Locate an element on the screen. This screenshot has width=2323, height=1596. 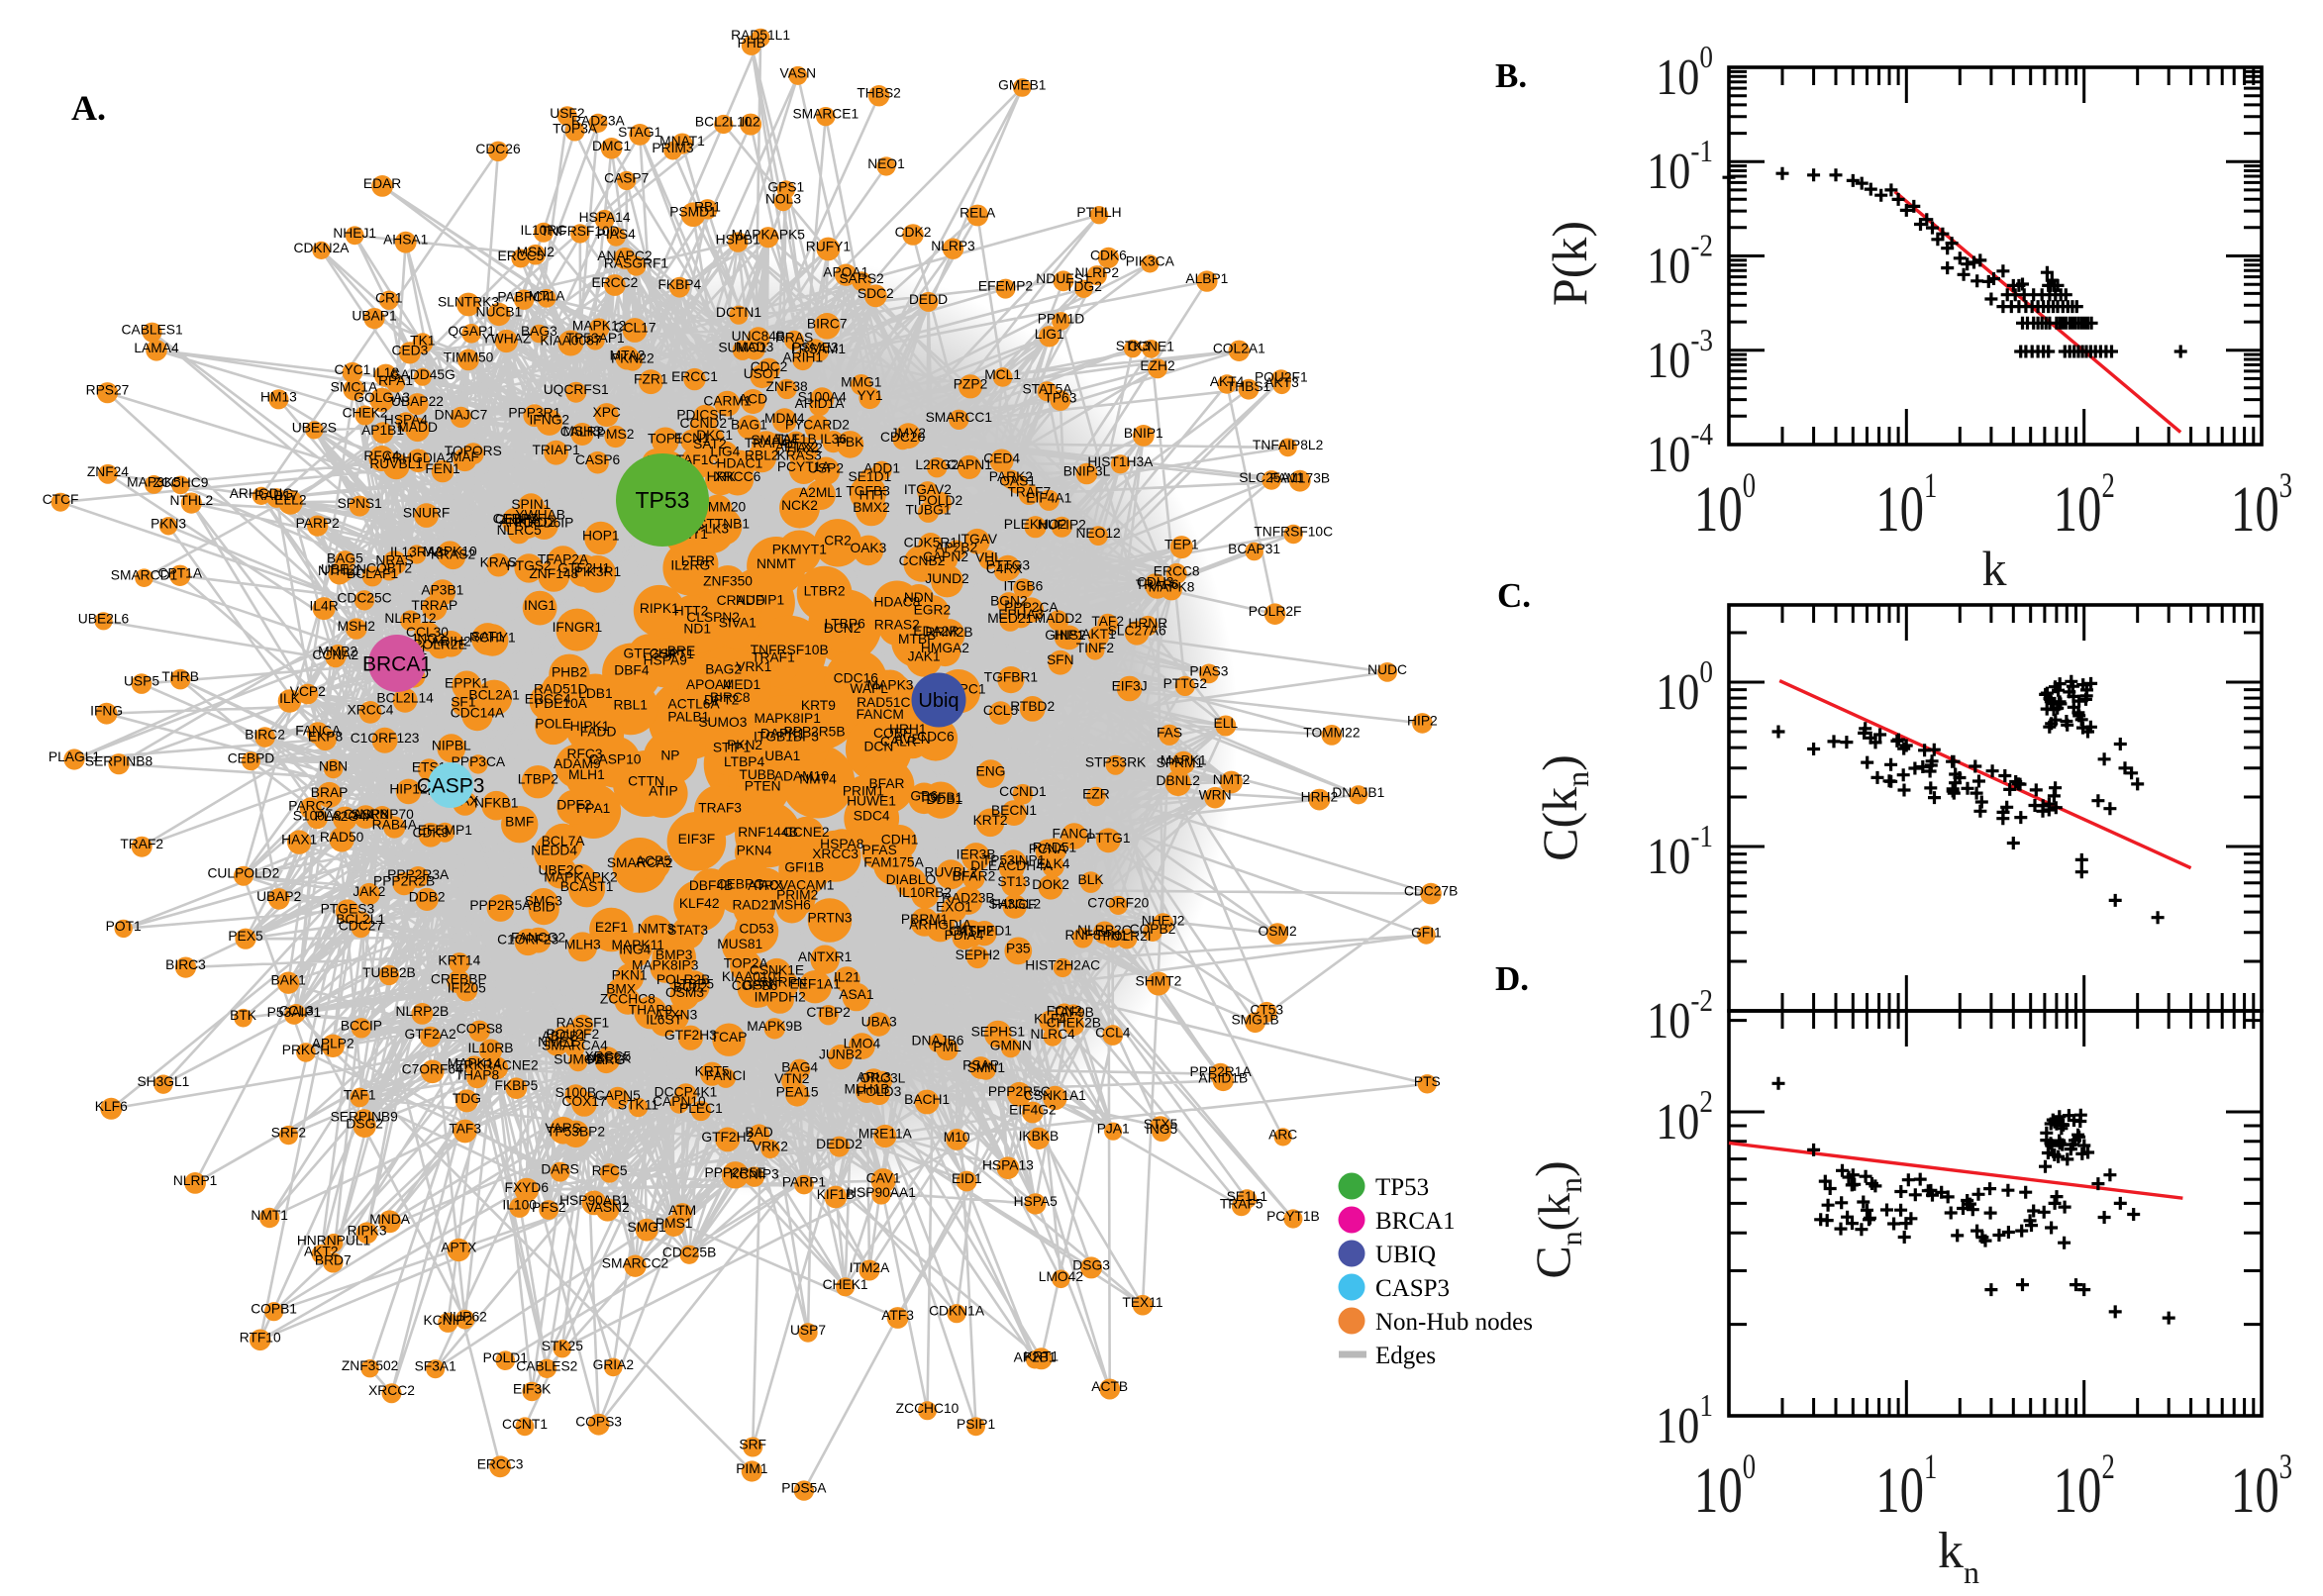
svg-text: APOA4 is located at coordinates (709, 684).